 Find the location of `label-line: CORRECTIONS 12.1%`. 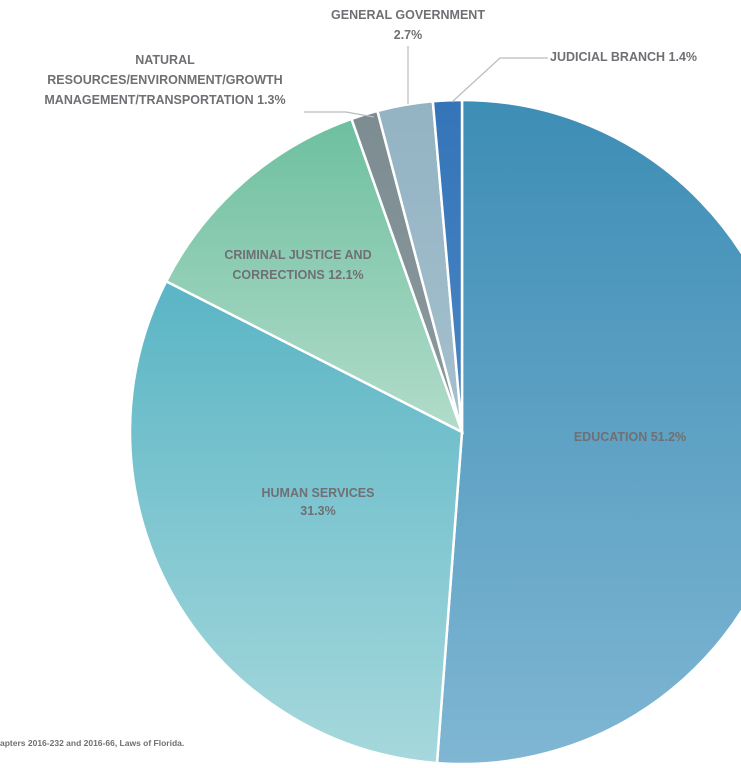

label-line: CORRECTIONS 12.1% is located at coordinates (297, 275).